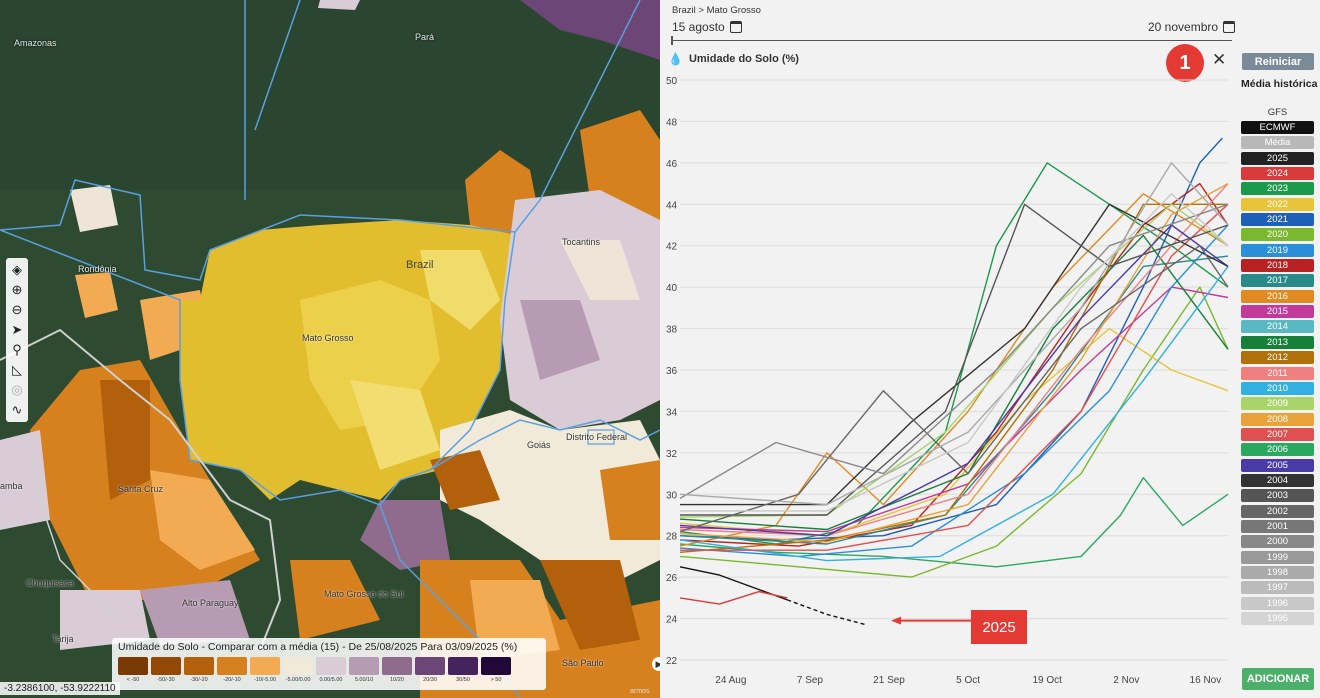 The height and width of the screenshot is (698, 1320). What do you see at coordinates (1277, 296) in the screenshot?
I see `series-toggle-2016: 2016` at bounding box center [1277, 296].